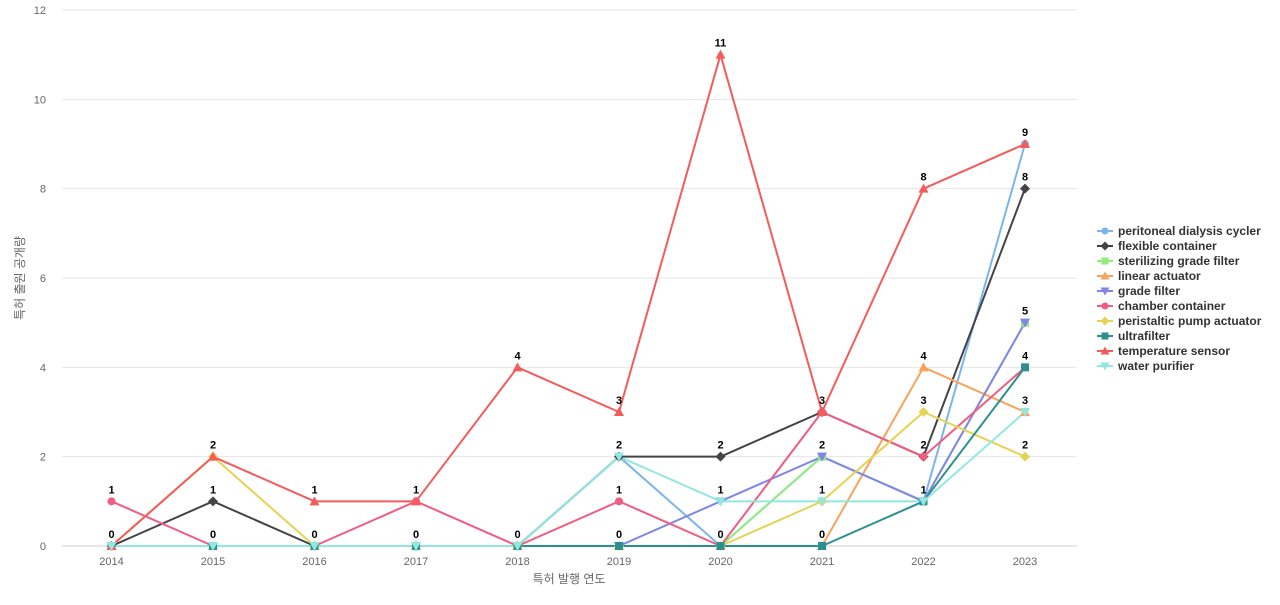 This screenshot has height=605, width=1280. I want to click on y-tick-label: 4, so click(43, 368).